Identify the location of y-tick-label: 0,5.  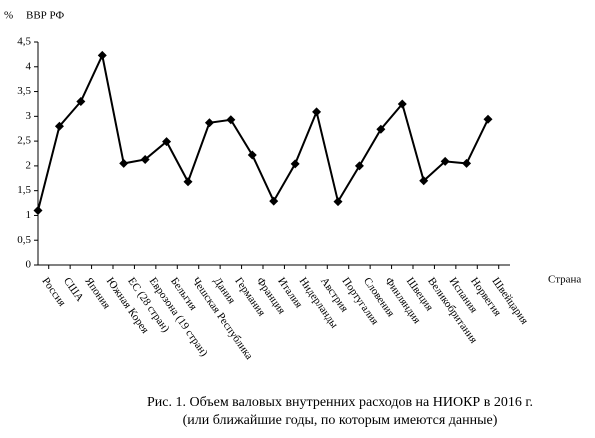
(24, 240).